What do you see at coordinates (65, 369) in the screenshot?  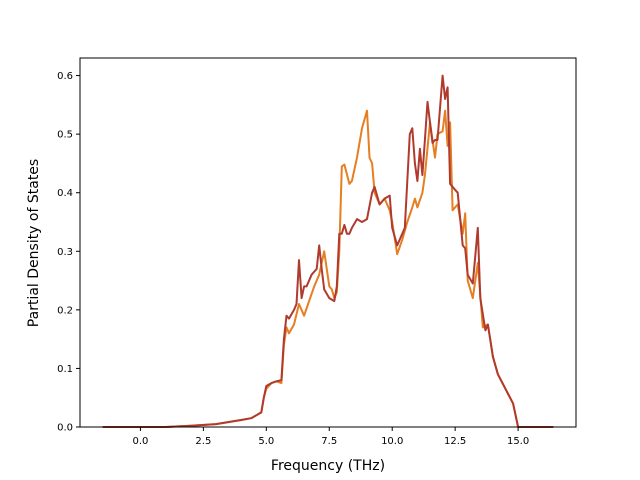 I see `y-tick-label: 0.1` at bounding box center [65, 369].